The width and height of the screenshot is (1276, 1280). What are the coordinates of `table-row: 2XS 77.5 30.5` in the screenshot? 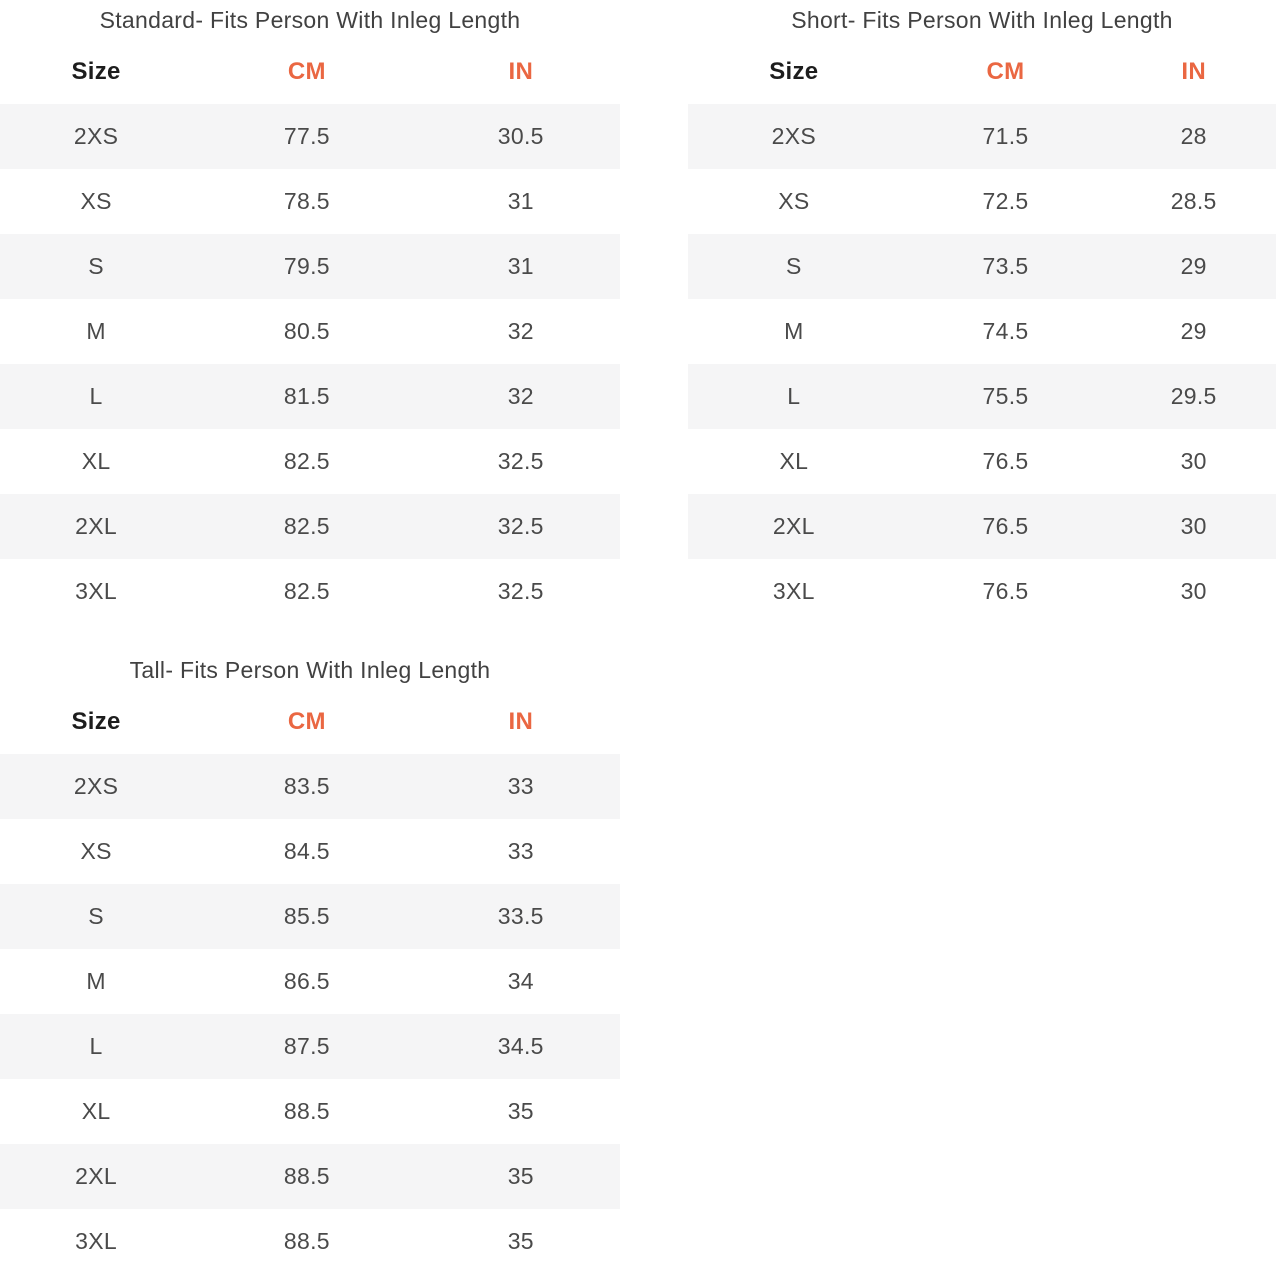 It's located at (310, 136).